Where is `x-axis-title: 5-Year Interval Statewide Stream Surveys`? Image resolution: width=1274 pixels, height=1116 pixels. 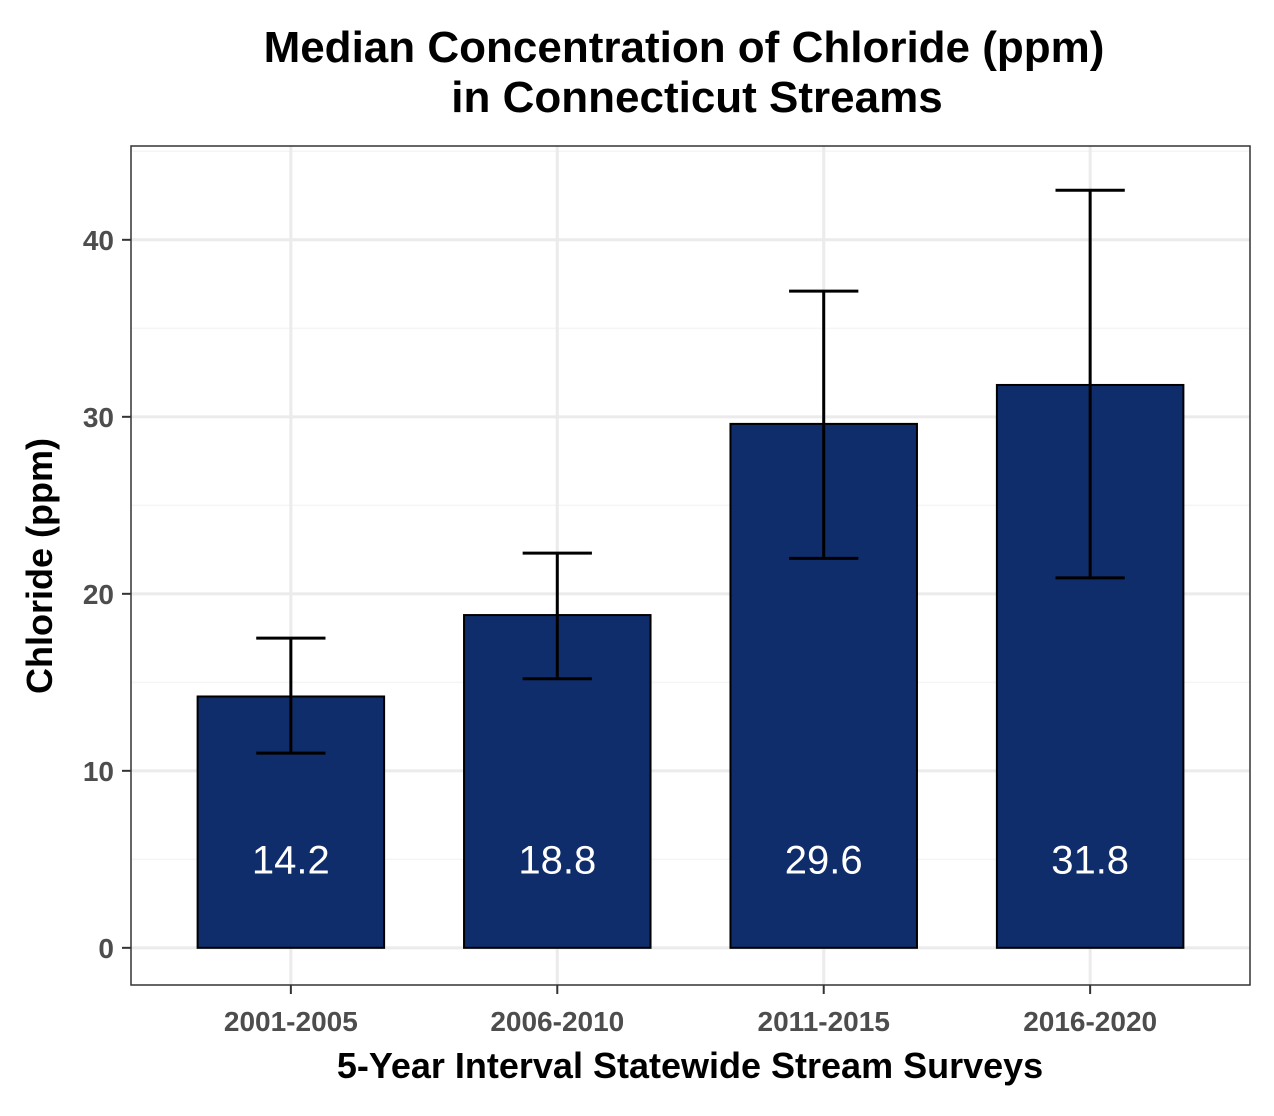
x-axis-title: 5-Year Interval Statewide Stream Surveys is located at coordinates (690, 1065).